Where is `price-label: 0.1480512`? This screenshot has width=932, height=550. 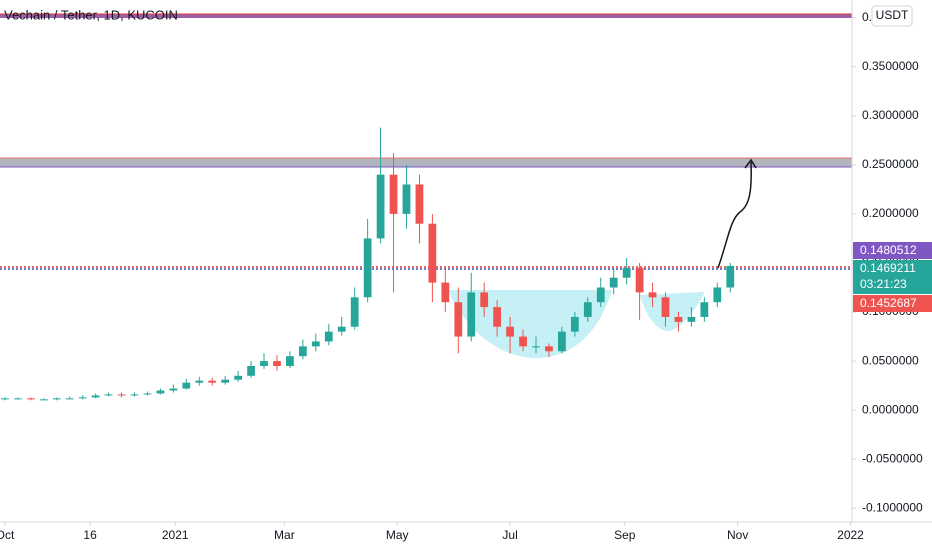 price-label: 0.1480512 is located at coordinates (888, 250).